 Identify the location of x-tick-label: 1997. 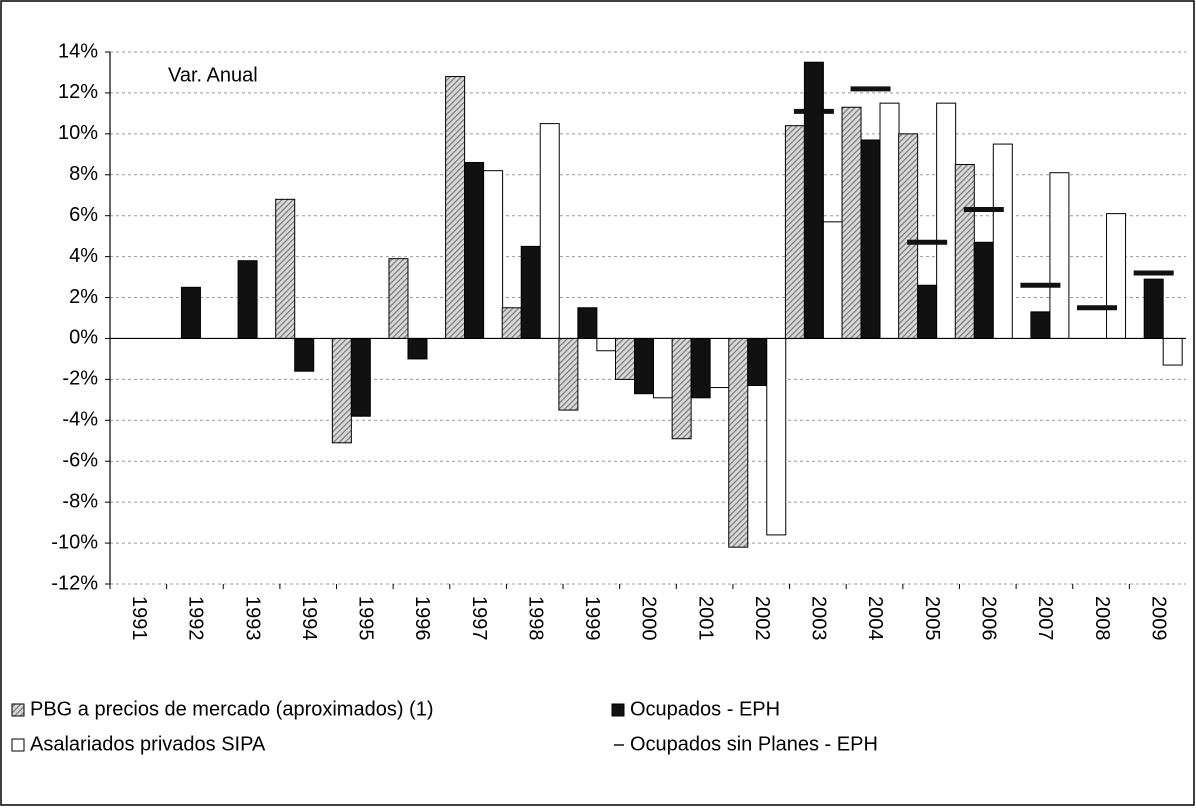
(479, 618).